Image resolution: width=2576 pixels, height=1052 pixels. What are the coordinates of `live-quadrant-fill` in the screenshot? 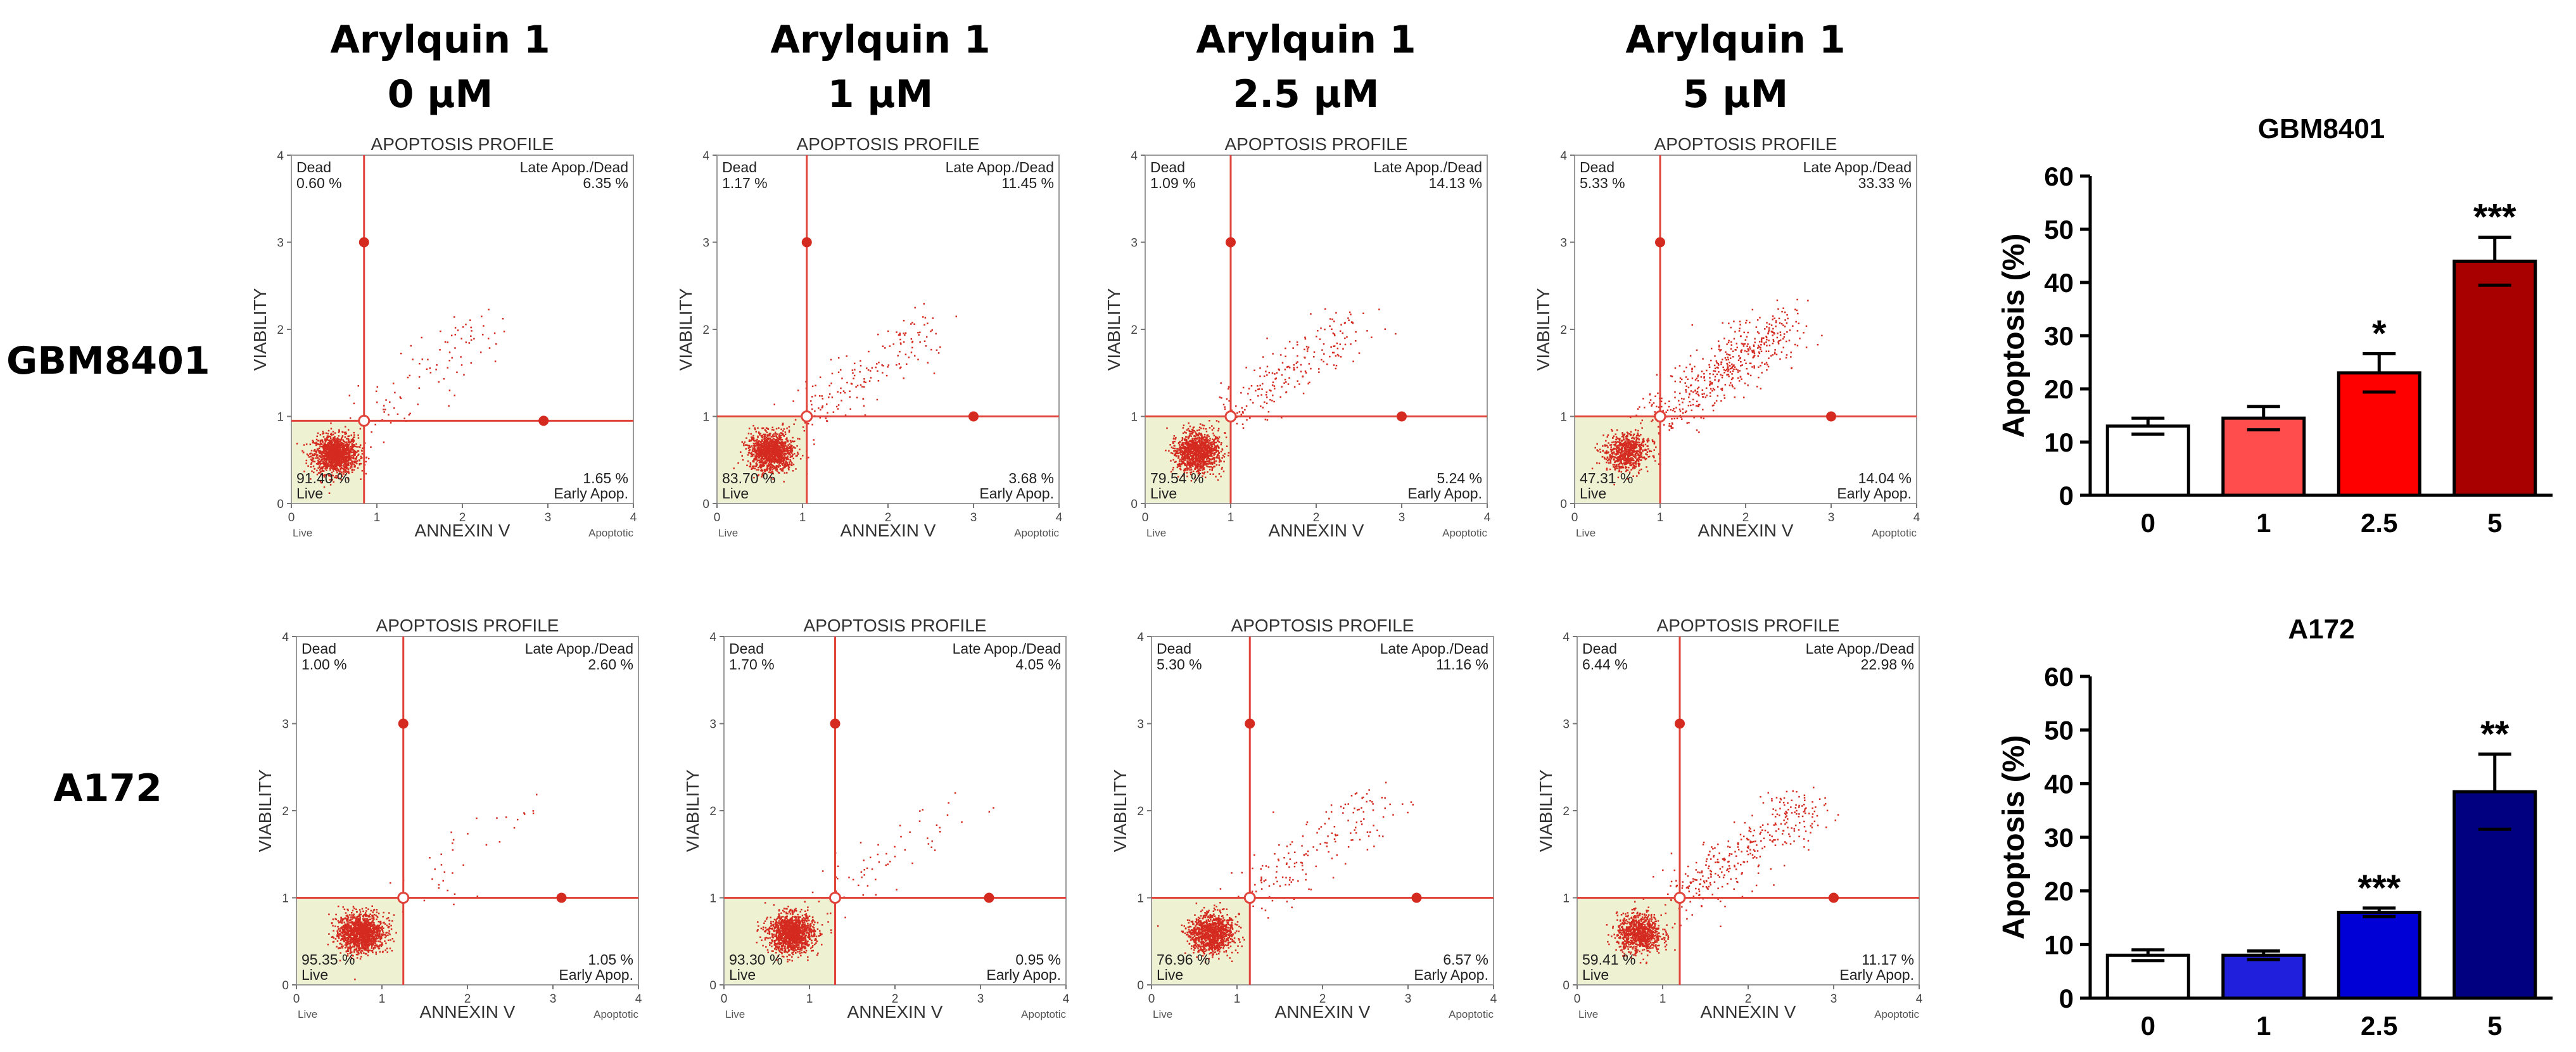 It's located at (1188, 459).